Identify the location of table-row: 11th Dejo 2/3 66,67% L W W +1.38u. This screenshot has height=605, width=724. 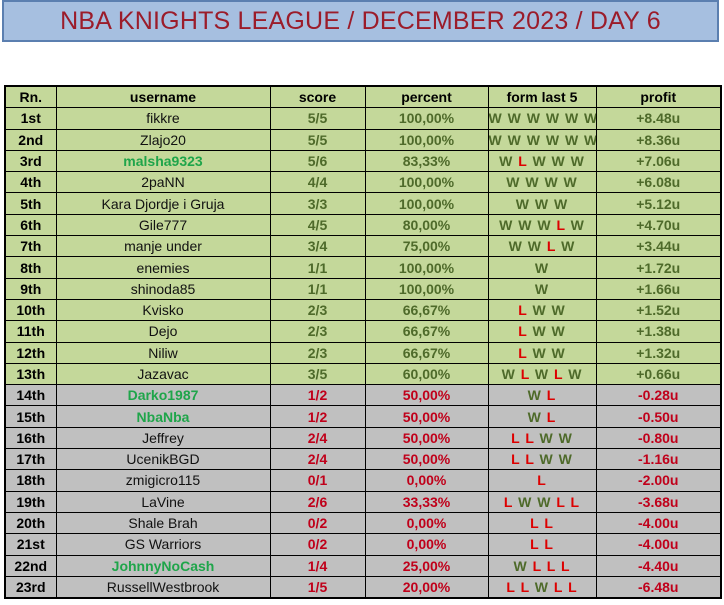
(363, 331).